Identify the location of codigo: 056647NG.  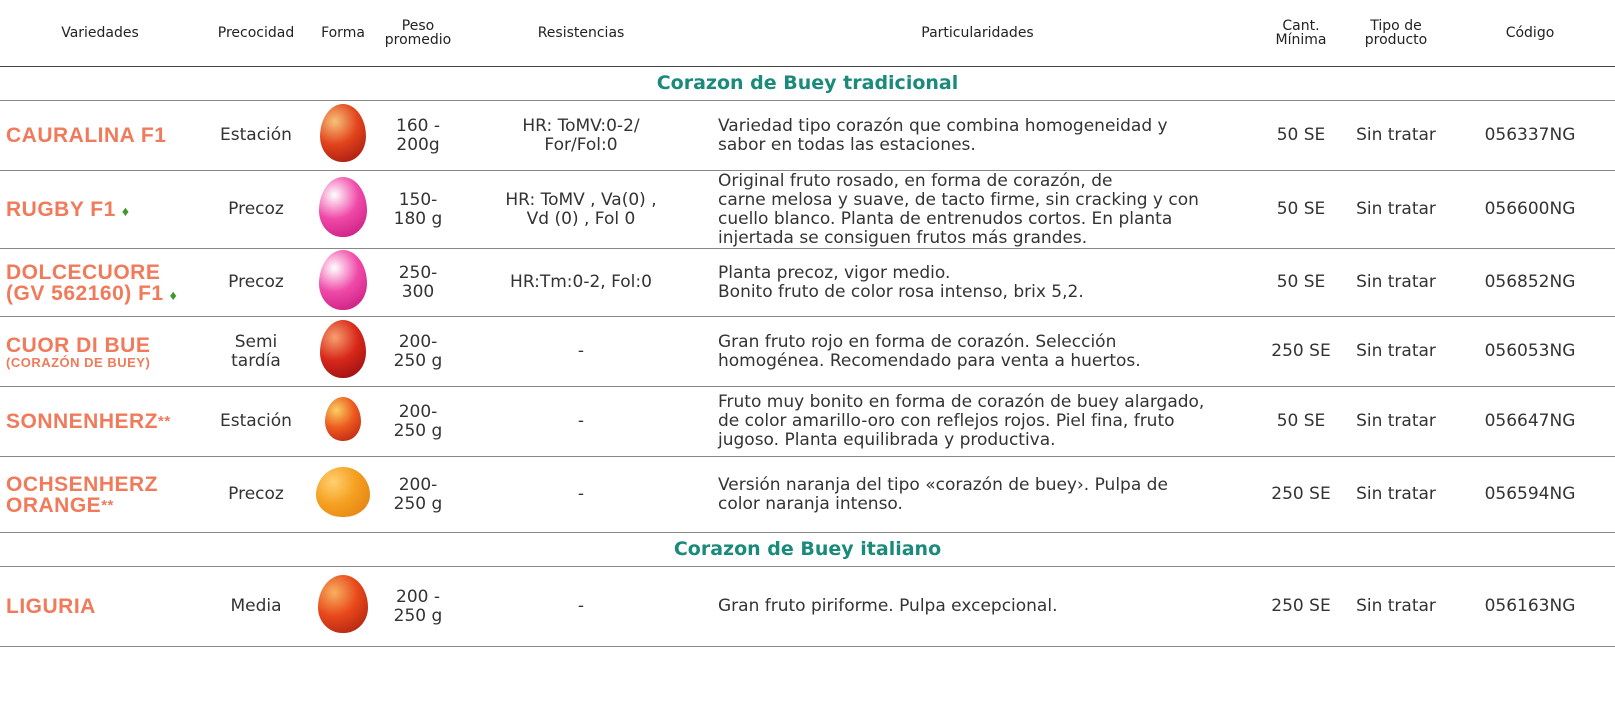
(1530, 421).